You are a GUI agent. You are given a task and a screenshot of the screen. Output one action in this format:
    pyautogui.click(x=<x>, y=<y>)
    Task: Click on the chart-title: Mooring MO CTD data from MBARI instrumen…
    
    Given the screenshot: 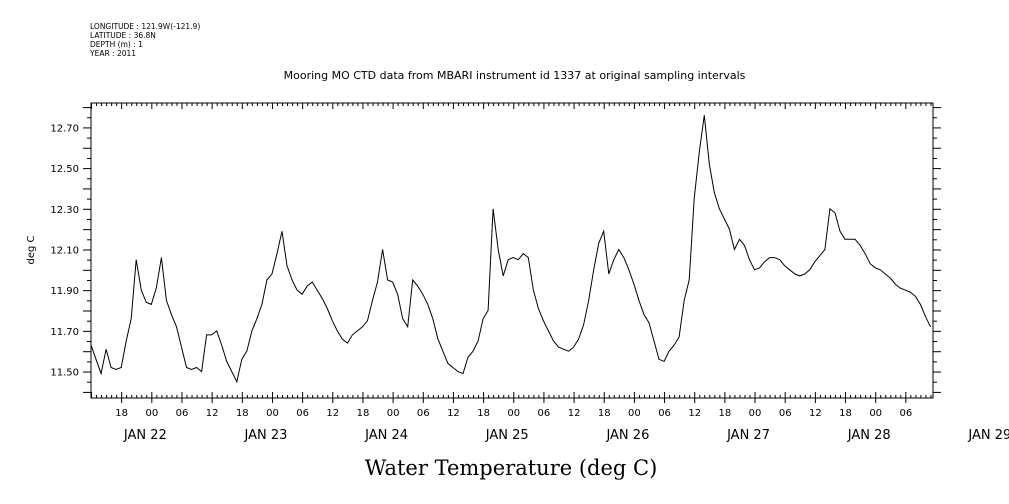 What is the action you would take?
    pyautogui.click(x=514, y=75)
    